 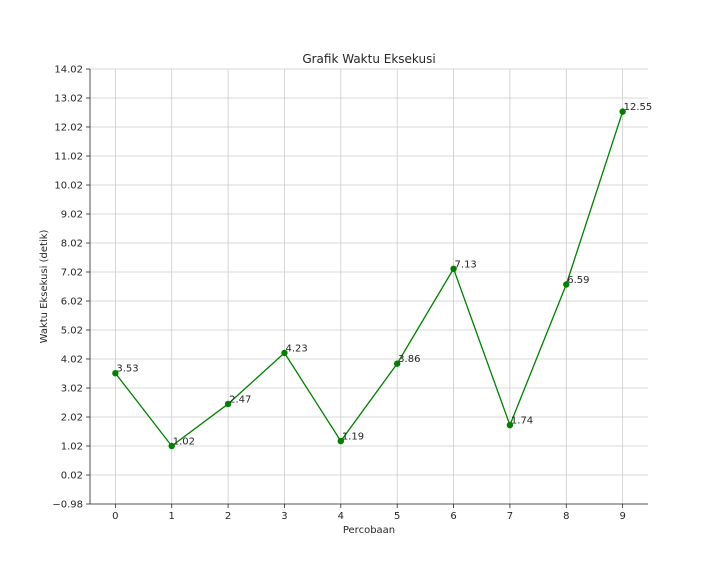 What do you see at coordinates (68, 70) in the screenshot?
I see `y-tick-label: 14.02` at bounding box center [68, 70].